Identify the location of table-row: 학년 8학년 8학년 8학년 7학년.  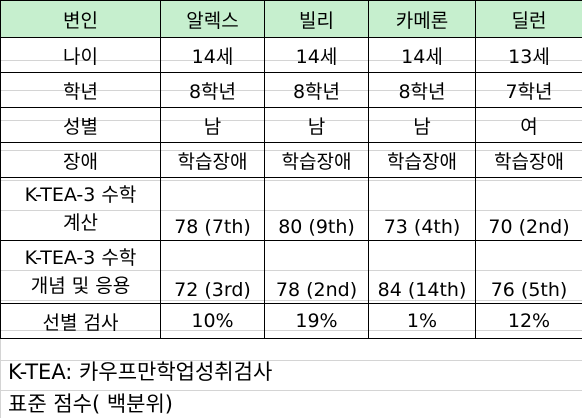
(291, 90).